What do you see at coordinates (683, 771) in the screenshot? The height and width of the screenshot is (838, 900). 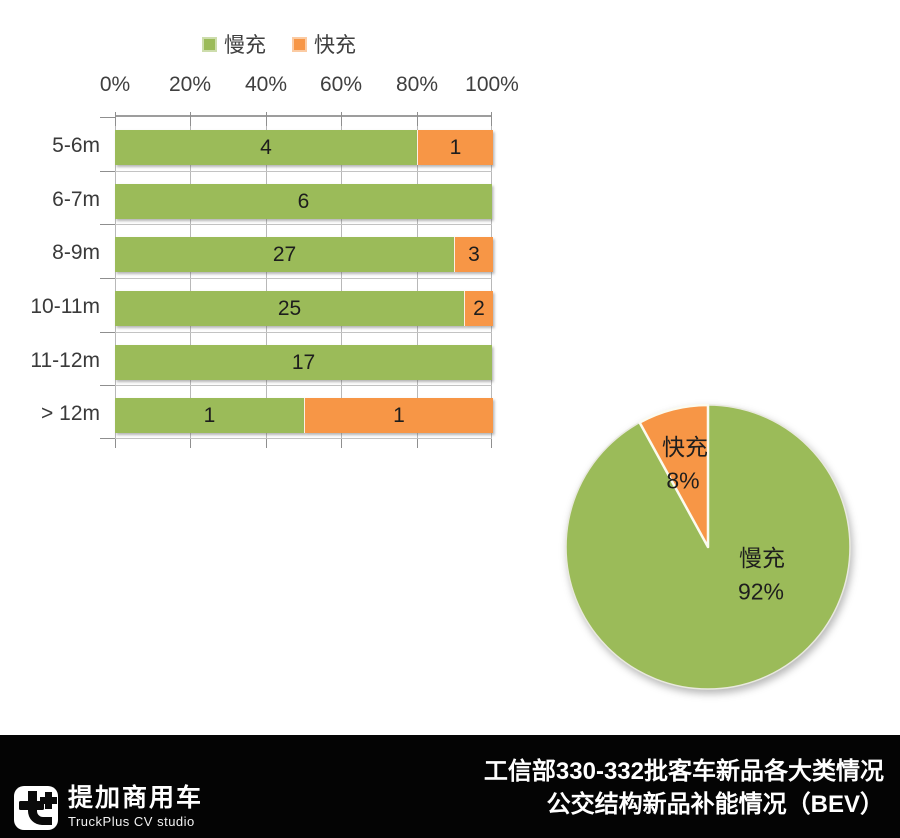 I see `chart-title-line1: 工信部330-332批客车新品各大类情况` at bounding box center [683, 771].